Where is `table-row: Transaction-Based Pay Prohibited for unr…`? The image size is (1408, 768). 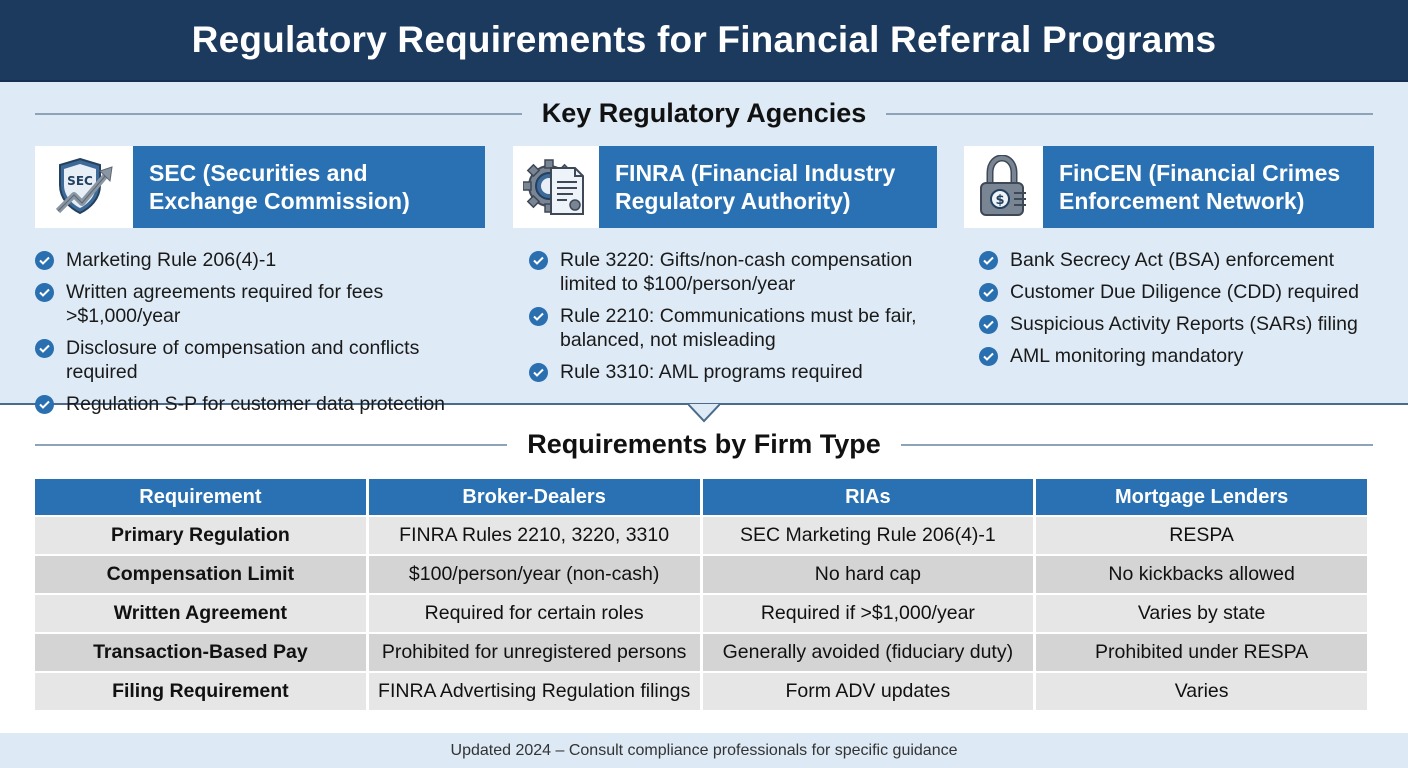
table-row: Transaction-Based Pay Prohibited for unr… is located at coordinates (701, 652).